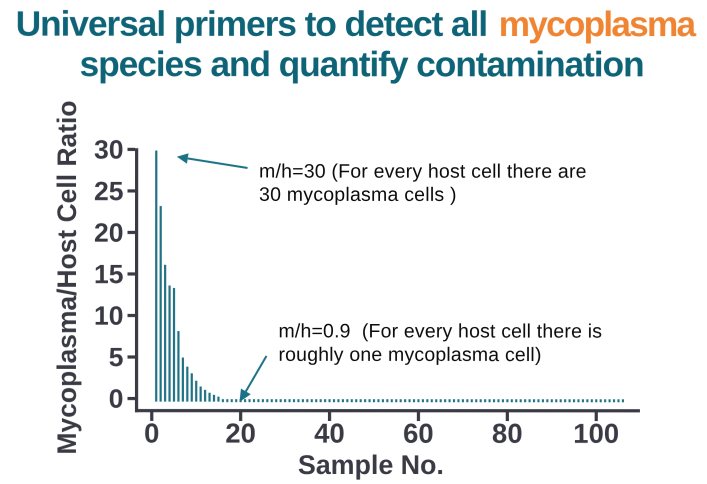 Image resolution: width=707 pixels, height=484 pixels. Describe the element at coordinates (409, 355) in the screenshot. I see `svg-text: roughly one mycoplasma cell)` at that location.